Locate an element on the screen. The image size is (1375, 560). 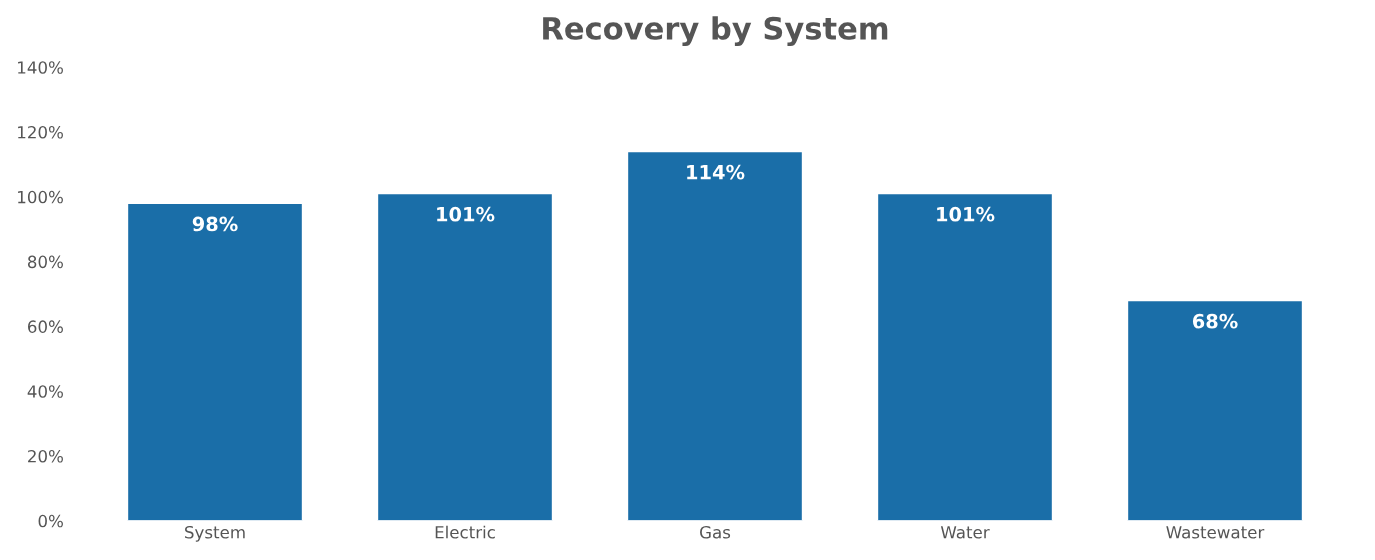
y-tick-label: 80% is located at coordinates (45, 262).